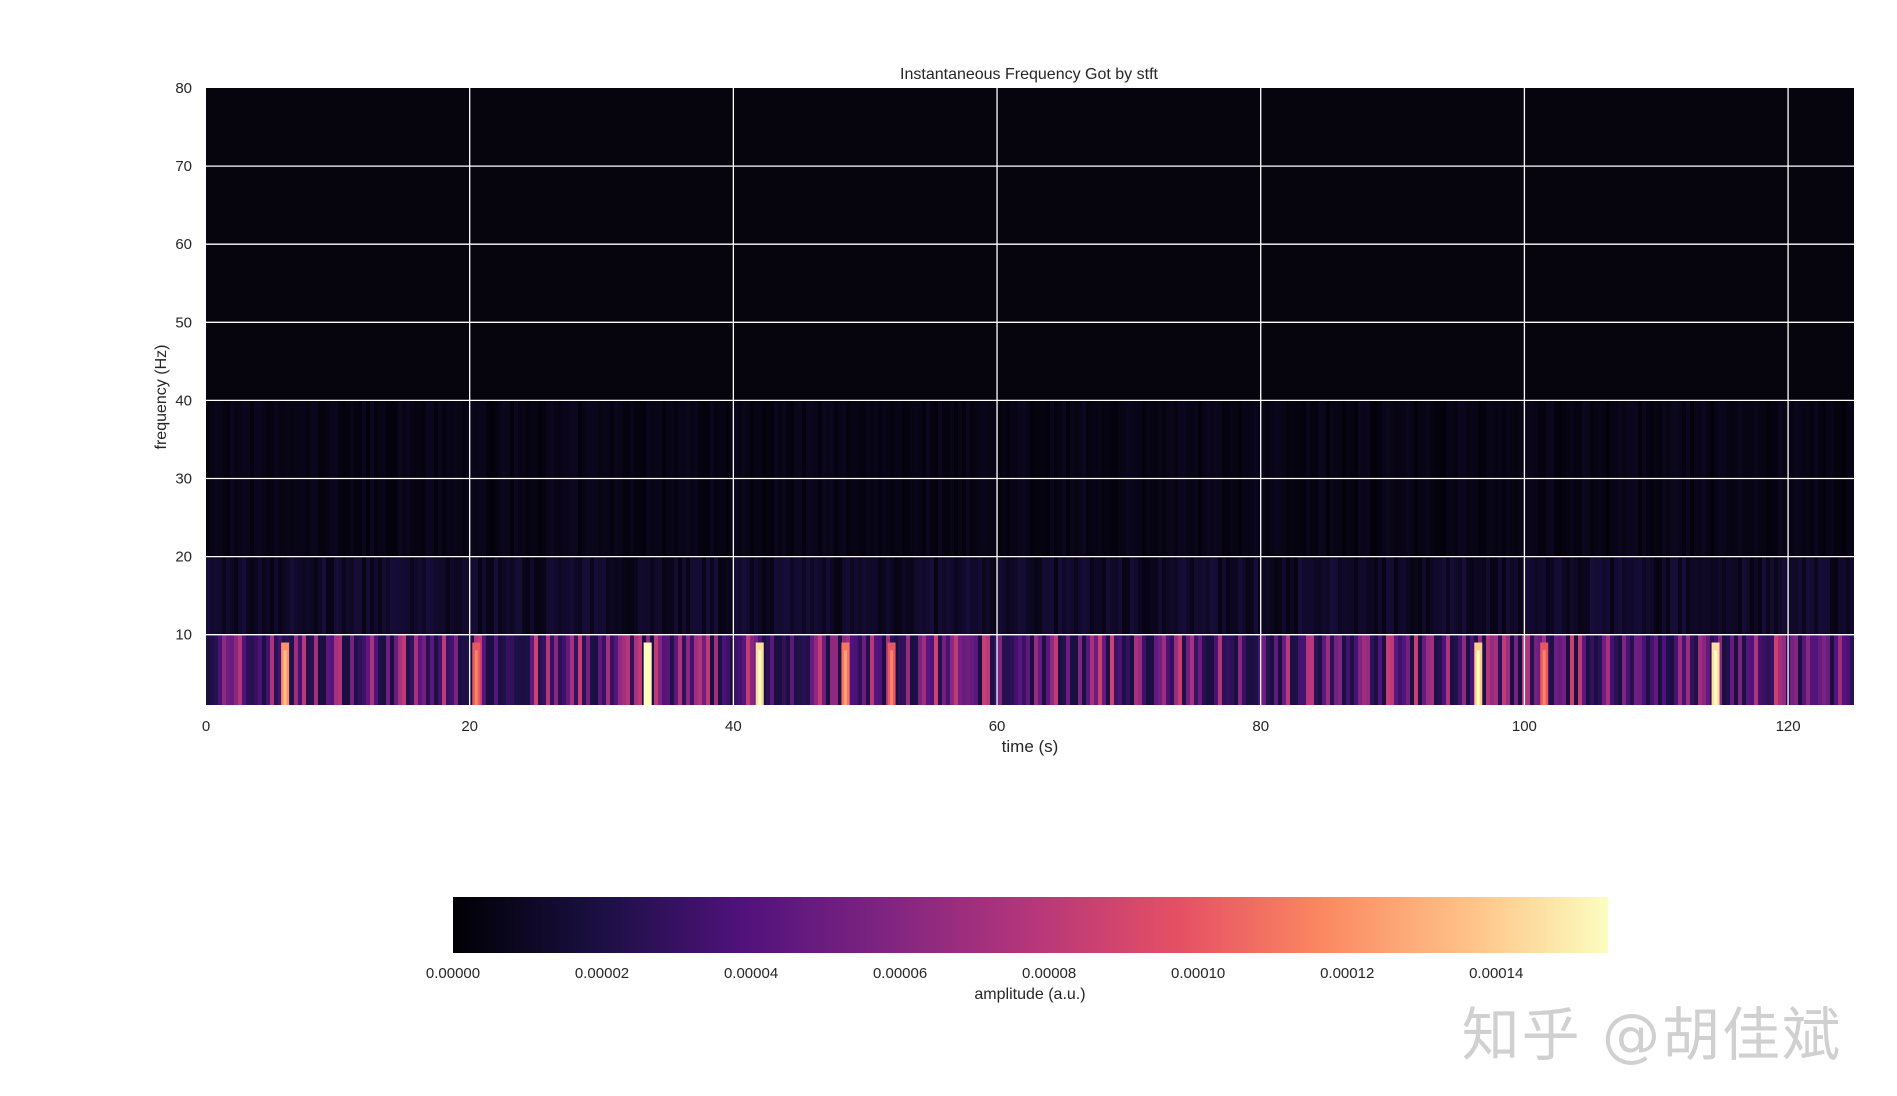 This screenshot has width=1897, height=1096. I want to click on y-tick-label: 20, so click(183, 557).